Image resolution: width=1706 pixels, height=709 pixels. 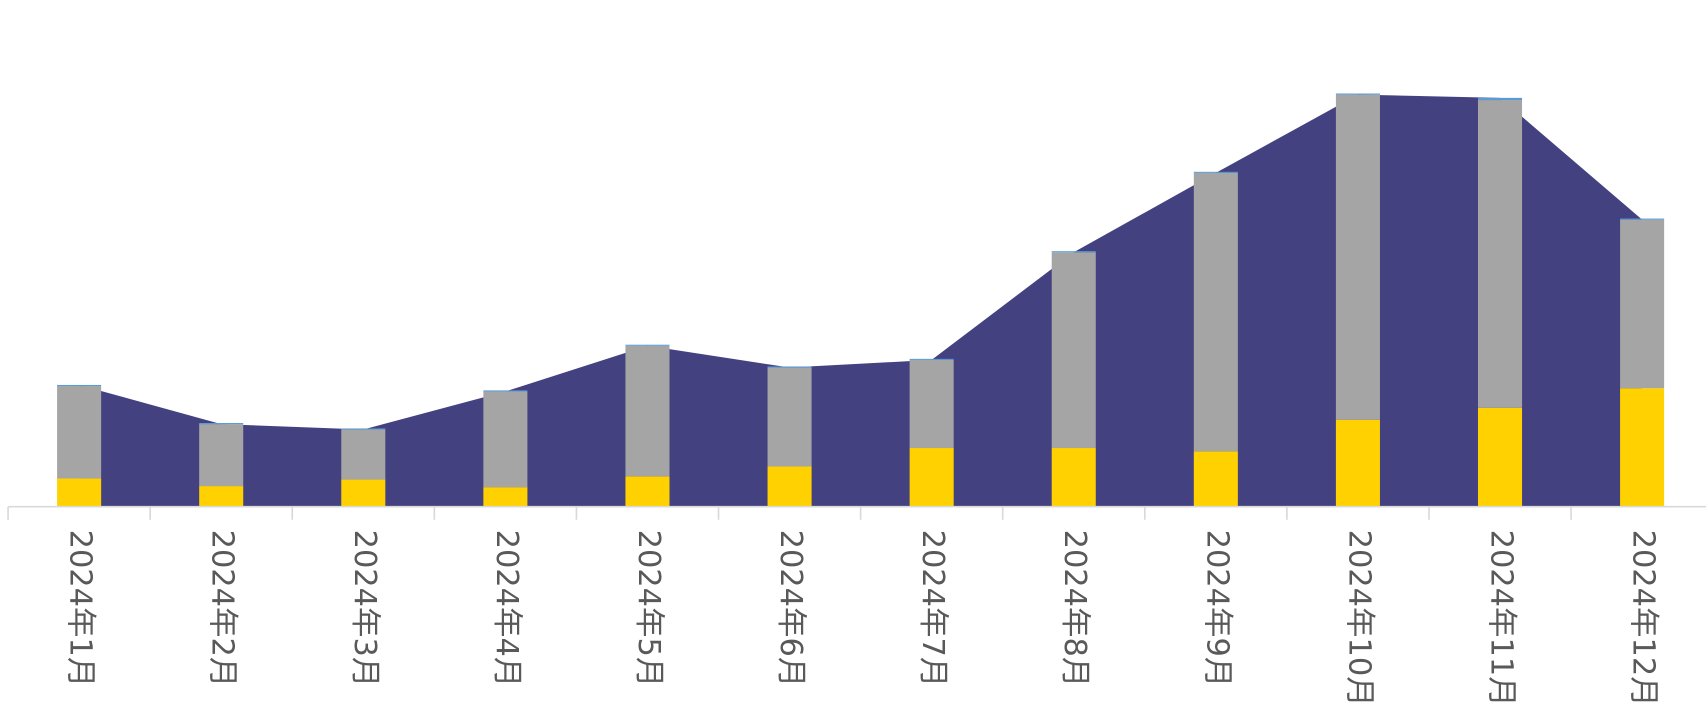 I want to click on x-tick-label: 2024年6月, so click(x=790, y=609).